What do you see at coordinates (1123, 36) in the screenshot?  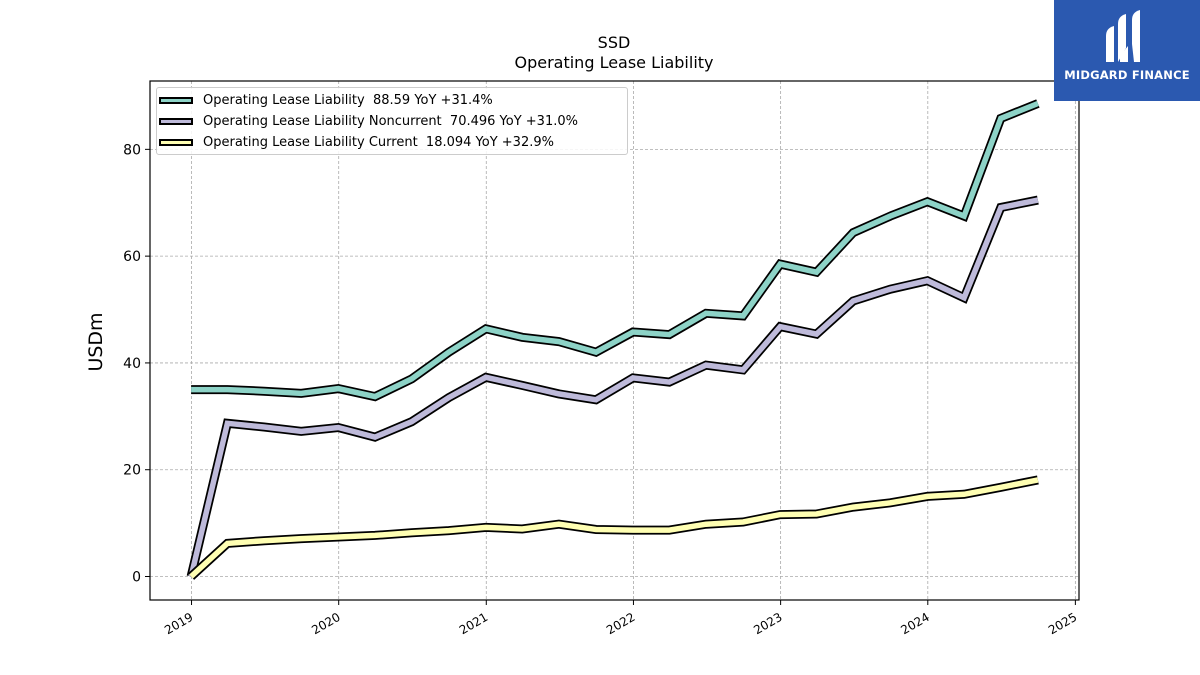 I see `logo-mark-icon` at bounding box center [1123, 36].